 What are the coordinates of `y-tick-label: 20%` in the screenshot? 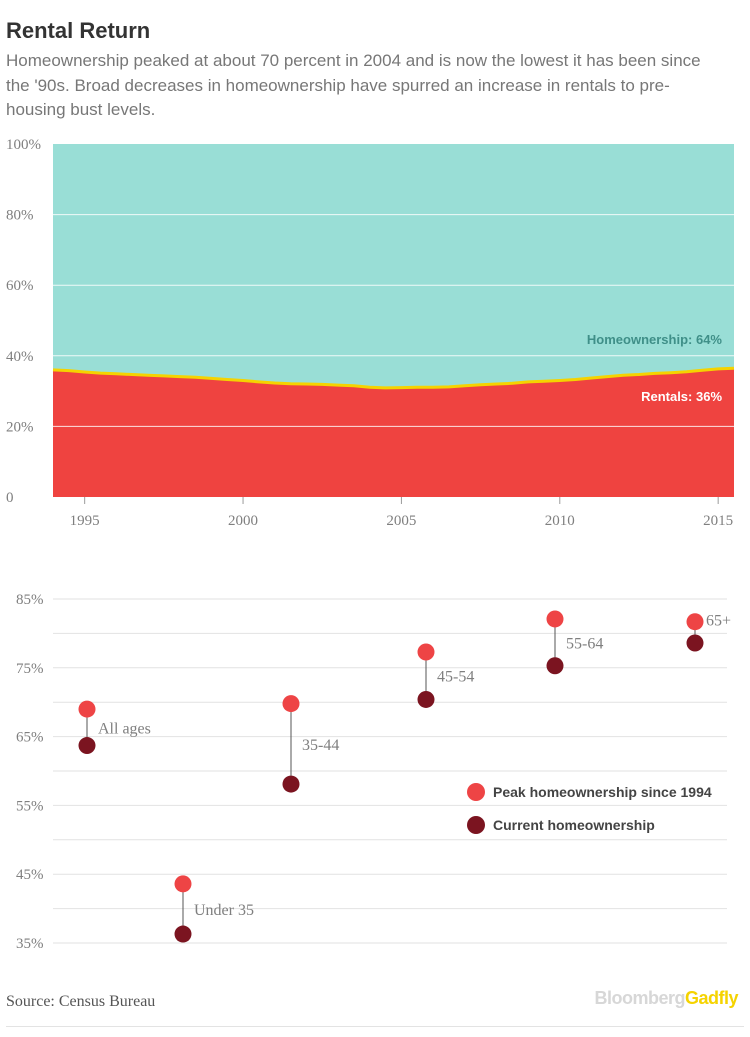 It's located at (20, 427).